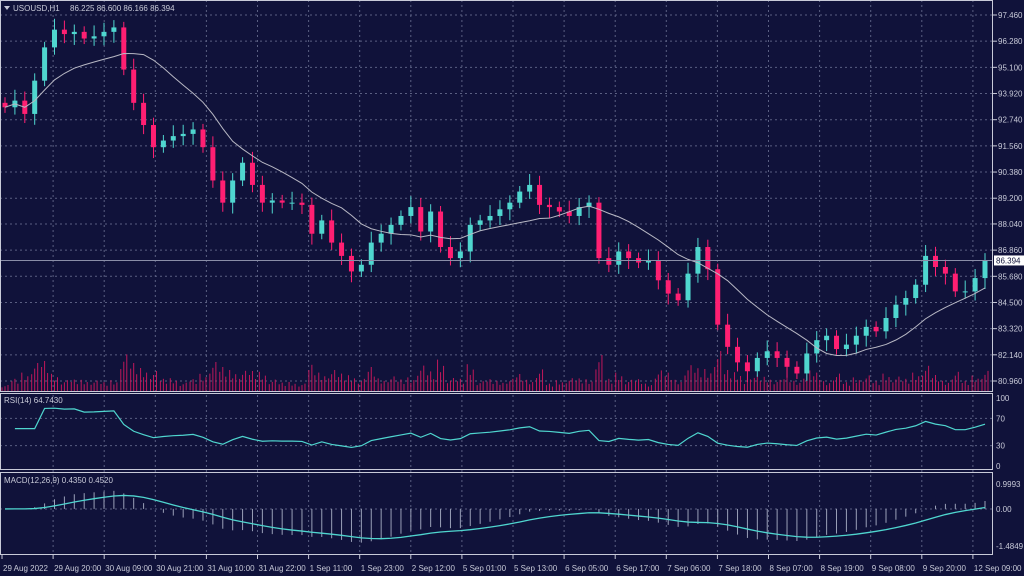  What do you see at coordinates (496, 431) in the screenshot?
I see `rsi-panel-frame` at bounding box center [496, 431].